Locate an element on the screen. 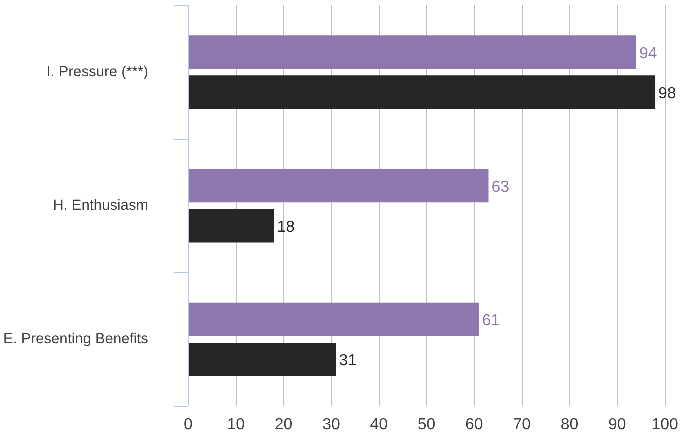 The image size is (696, 432). y-tick-label: H. Enthusiasm is located at coordinates (101, 206).